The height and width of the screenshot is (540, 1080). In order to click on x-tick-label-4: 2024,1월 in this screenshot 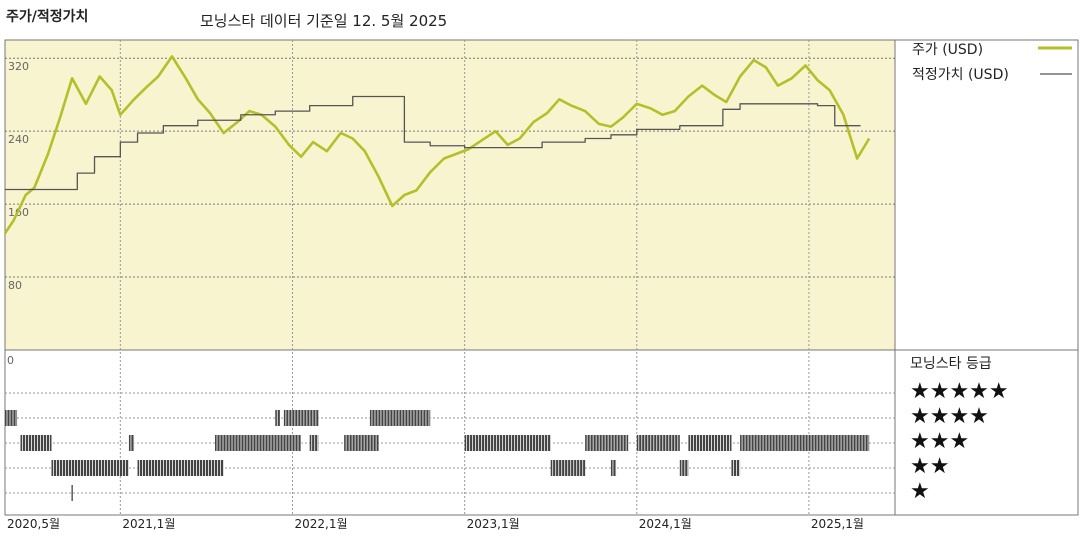, I will do `click(665, 524)`.